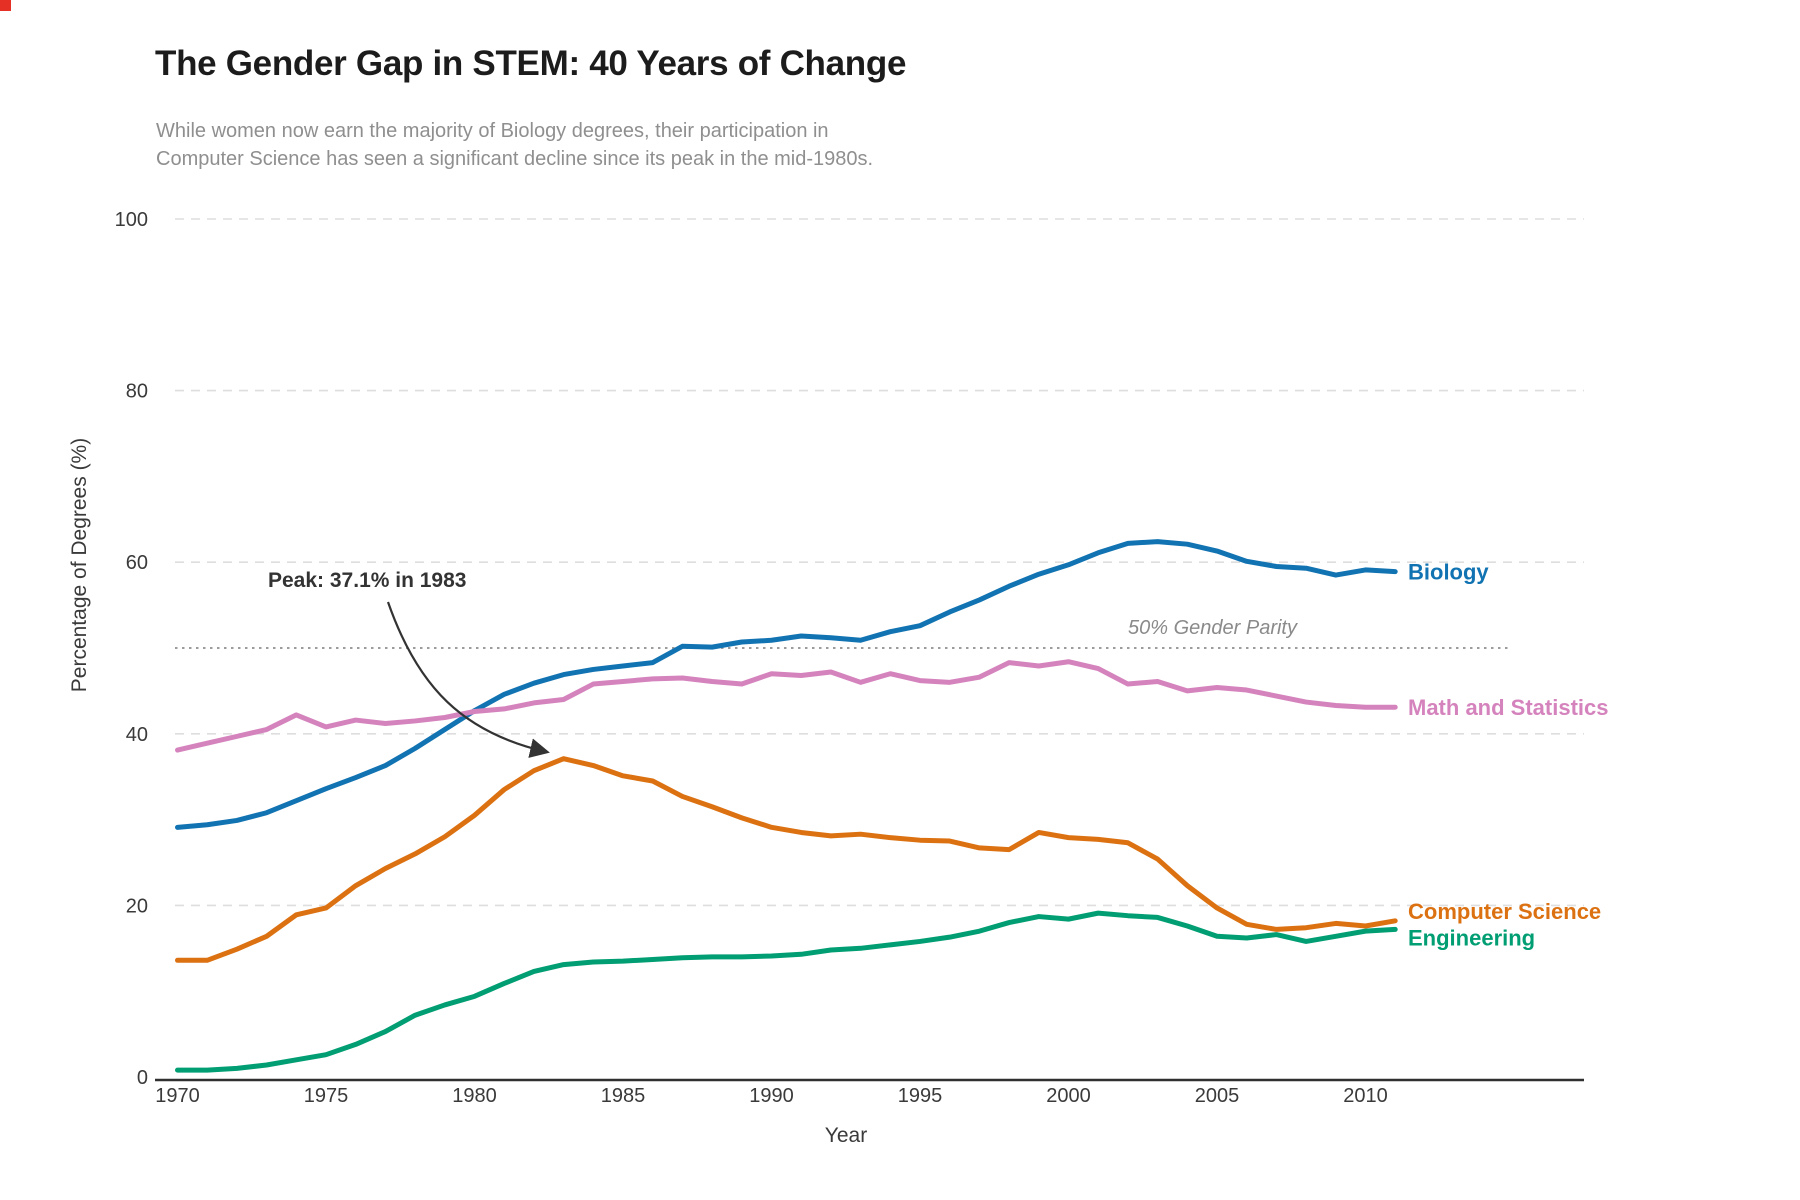  What do you see at coordinates (137, 735) in the screenshot?
I see `y-tick-label-40: 40` at bounding box center [137, 735].